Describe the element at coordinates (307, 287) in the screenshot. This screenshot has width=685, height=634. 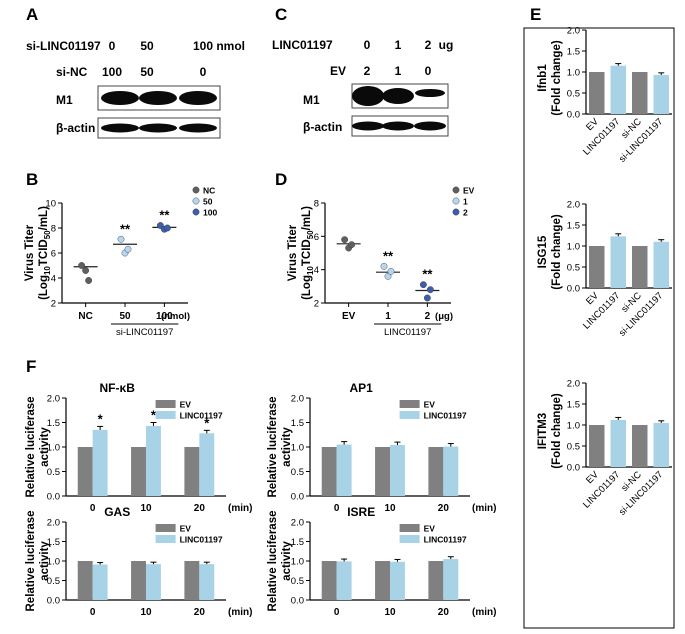
I see `label-part: (Log` at that location.